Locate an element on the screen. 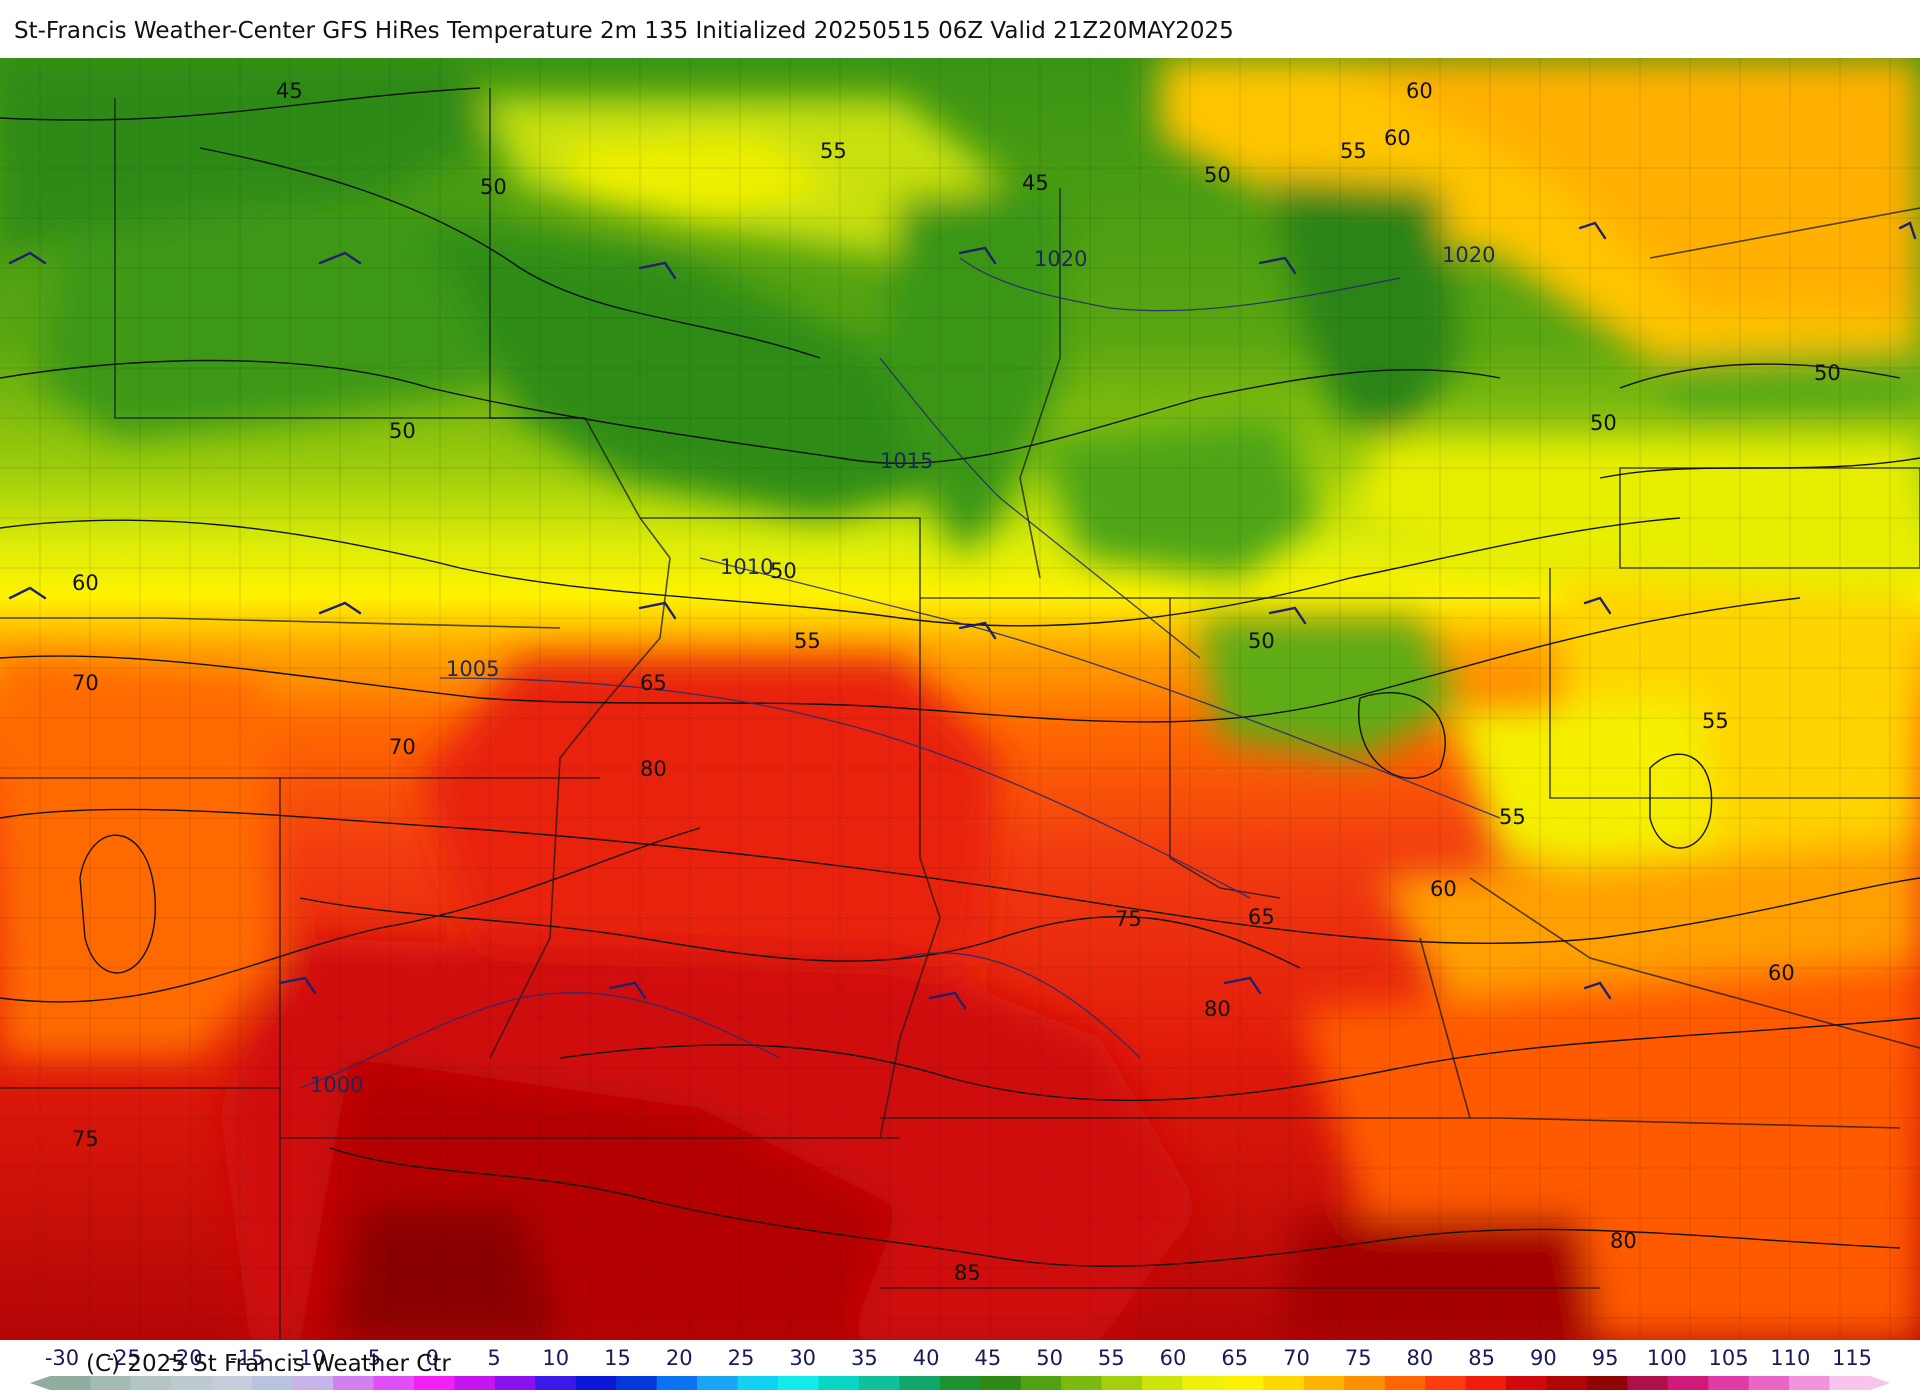 Image resolution: width=1920 pixels, height=1400 pixels. isobar-label: 1000 is located at coordinates (336, 1085).